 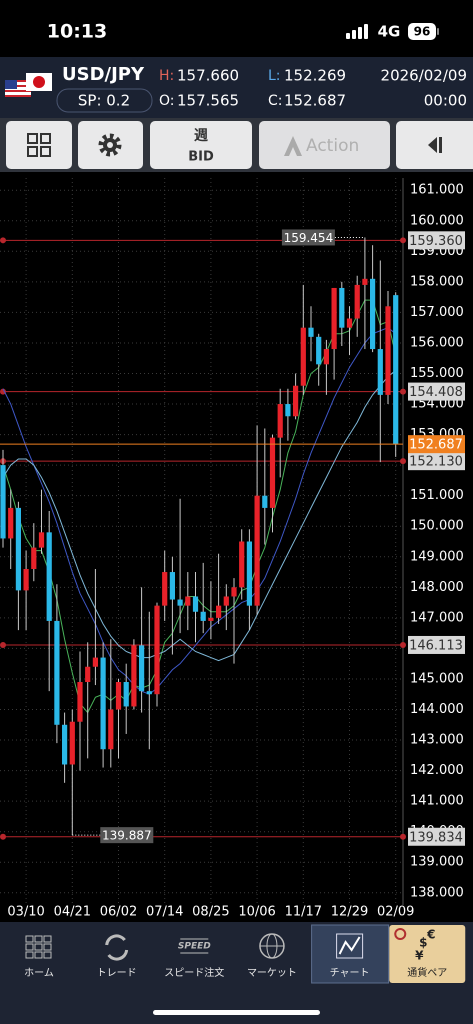 I want to click on annotation-label: 159.454, so click(x=309, y=238).